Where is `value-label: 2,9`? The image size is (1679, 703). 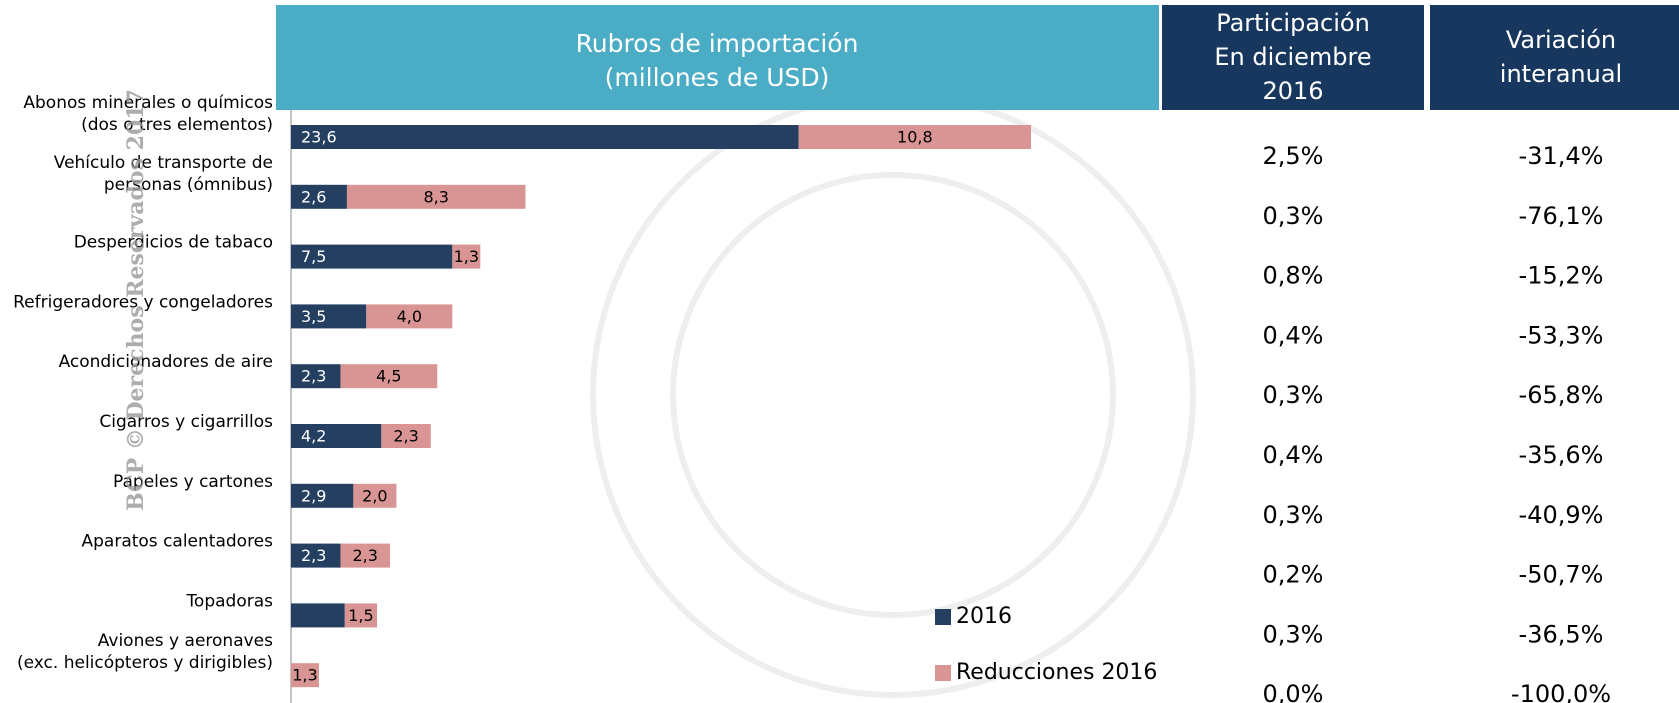
value-label: 2,9 is located at coordinates (313, 495).